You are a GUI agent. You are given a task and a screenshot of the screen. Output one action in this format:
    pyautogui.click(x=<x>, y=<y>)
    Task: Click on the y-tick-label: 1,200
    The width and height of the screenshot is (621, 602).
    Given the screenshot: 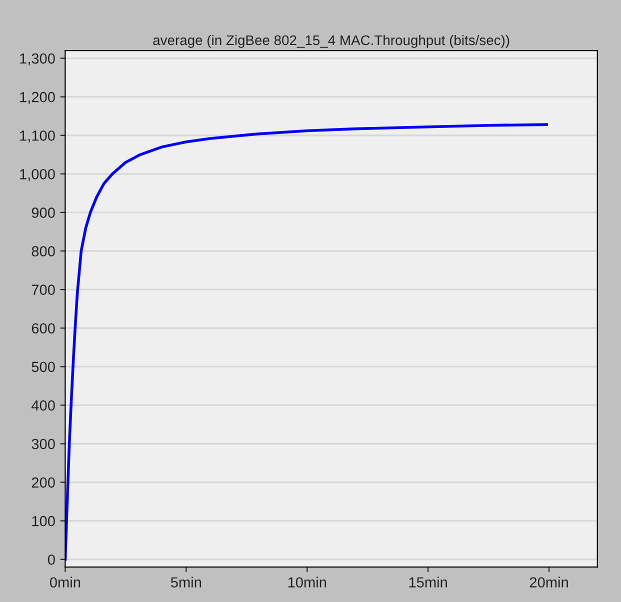 What is the action you would take?
    pyautogui.click(x=37, y=98)
    